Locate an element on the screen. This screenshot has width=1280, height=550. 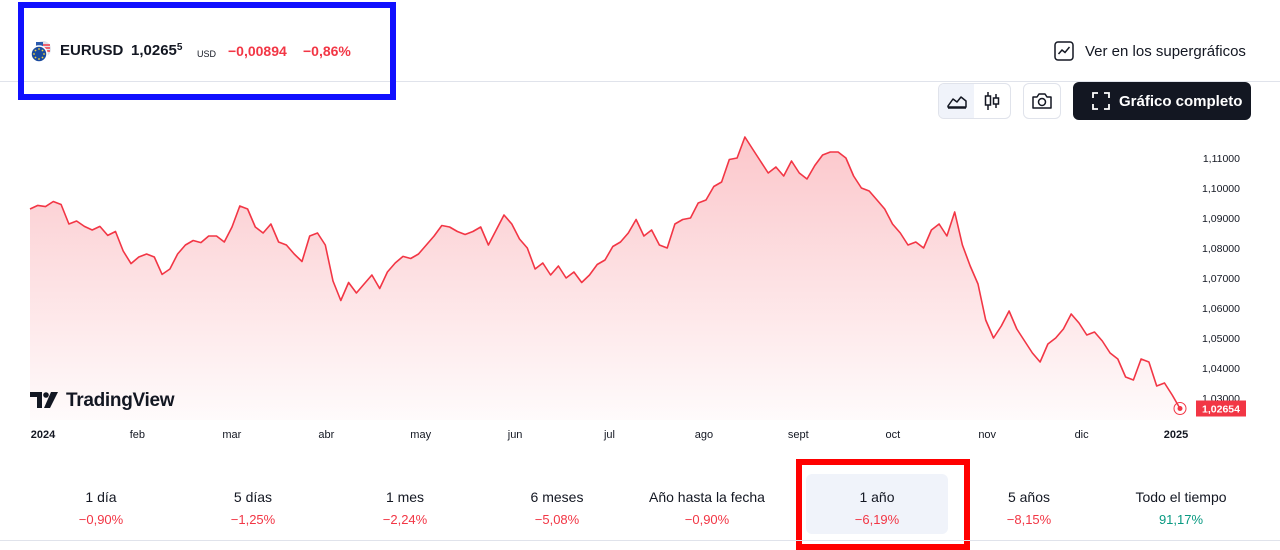
y-tick-label: 1,08000 is located at coordinates (1221, 249).